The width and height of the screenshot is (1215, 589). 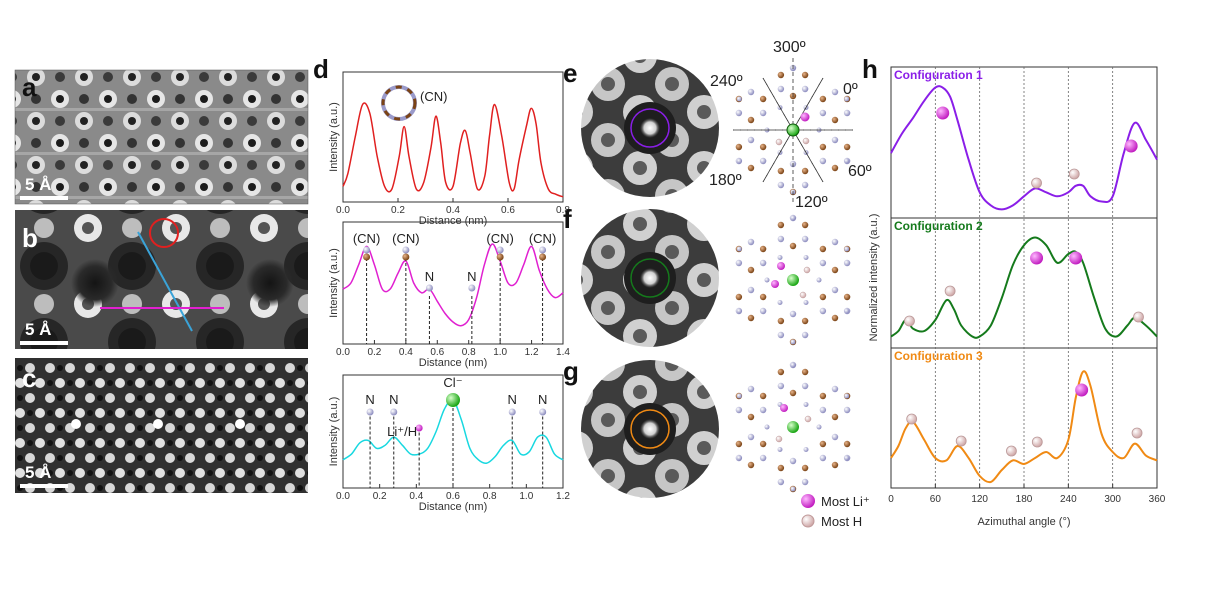 I want to click on d-bot-xtick-label: 0.2, so click(x=380, y=496).